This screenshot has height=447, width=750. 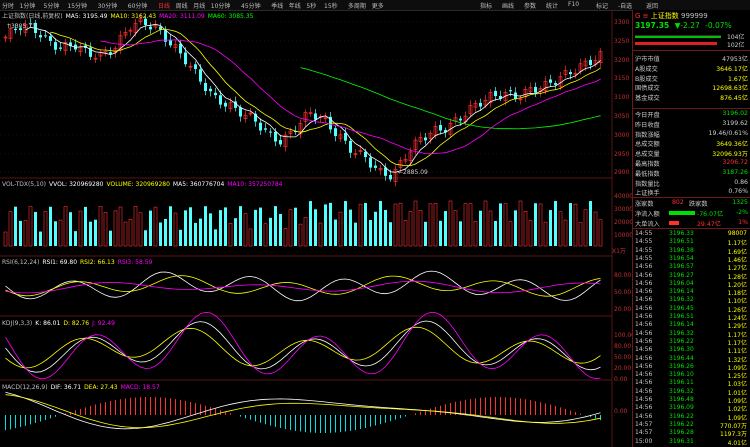 What do you see at coordinates (622, 98) in the screenshot?
I see `axis-tick-label: 3100` at bounding box center [622, 98].